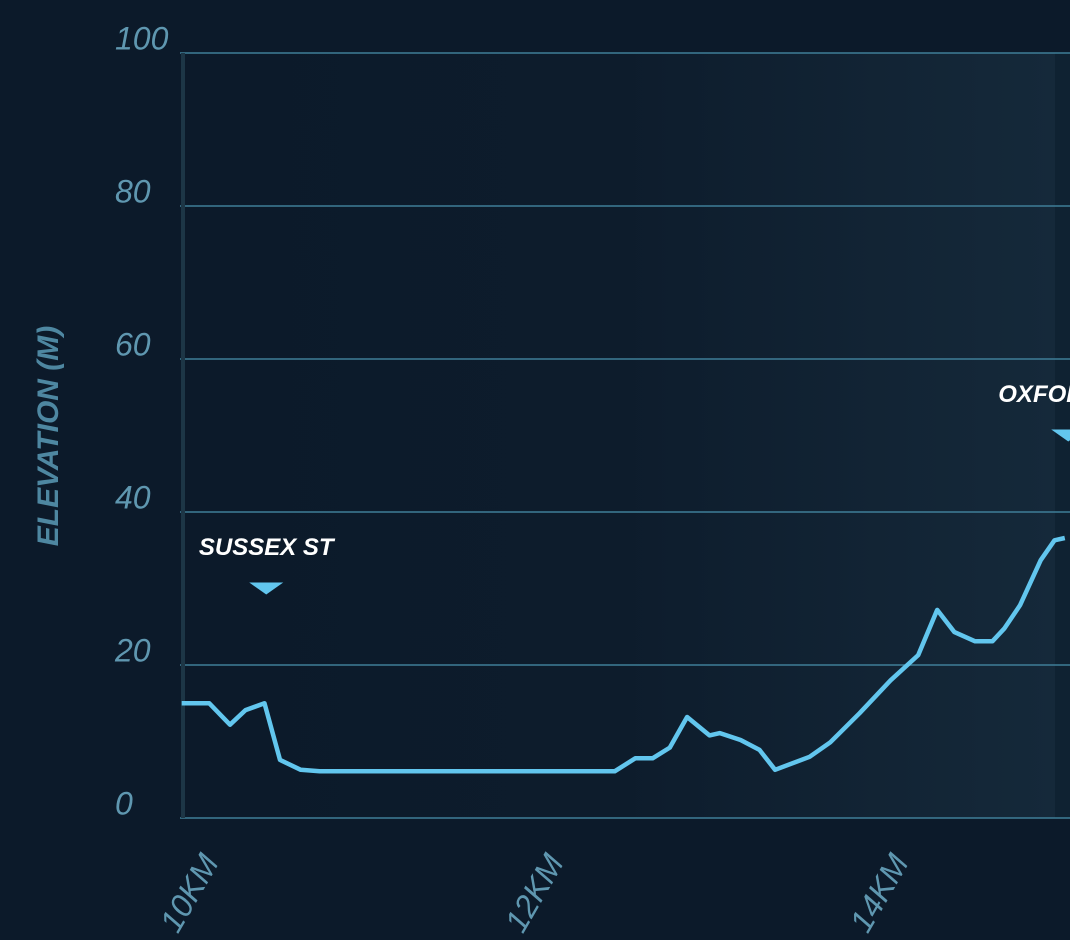 This screenshot has width=1070, height=940. Describe the element at coordinates (133, 344) in the screenshot. I see `y-tick-label: 60` at that location.